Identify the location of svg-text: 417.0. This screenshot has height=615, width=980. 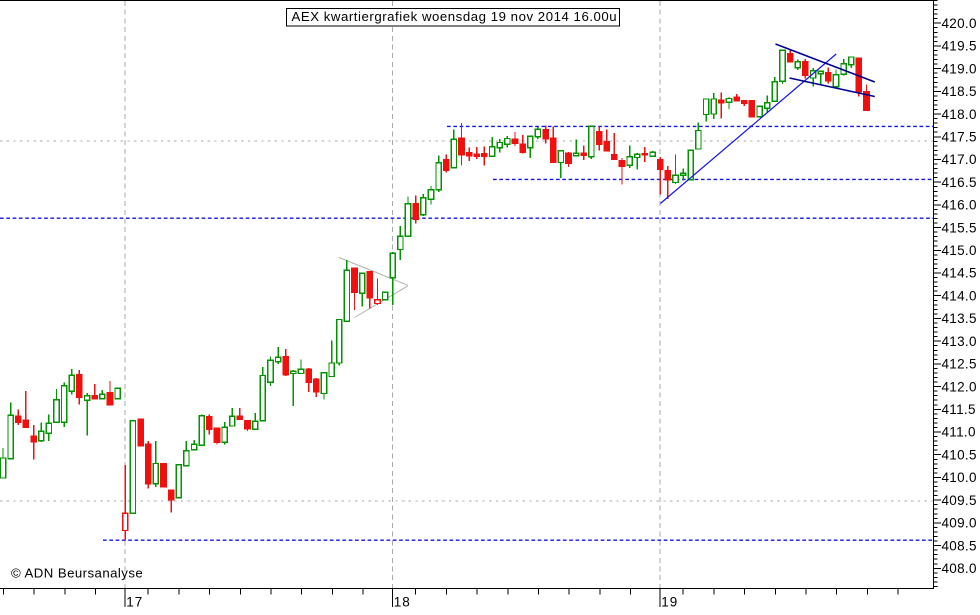
(959, 159).